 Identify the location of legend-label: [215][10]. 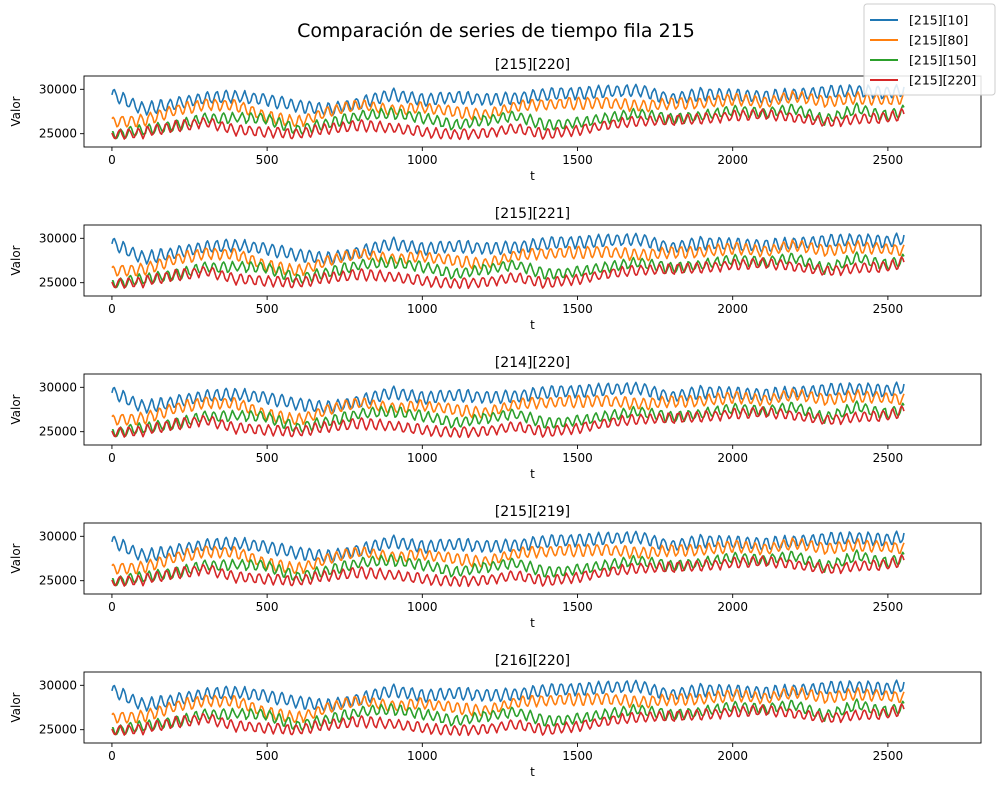
(938, 20).